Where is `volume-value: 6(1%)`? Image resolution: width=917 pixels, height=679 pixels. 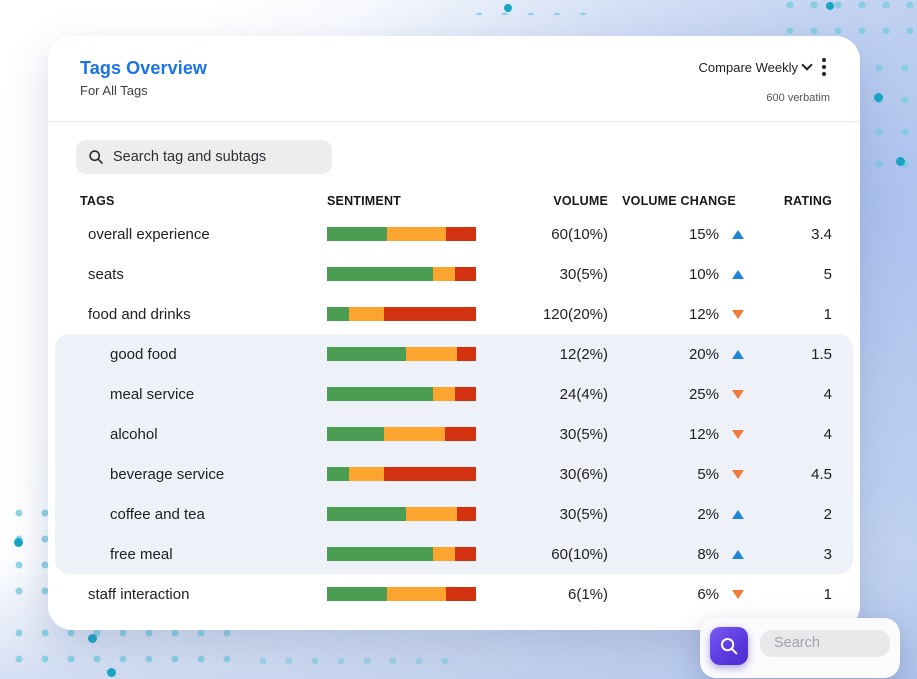 volume-value: 6(1%) is located at coordinates (587, 594).